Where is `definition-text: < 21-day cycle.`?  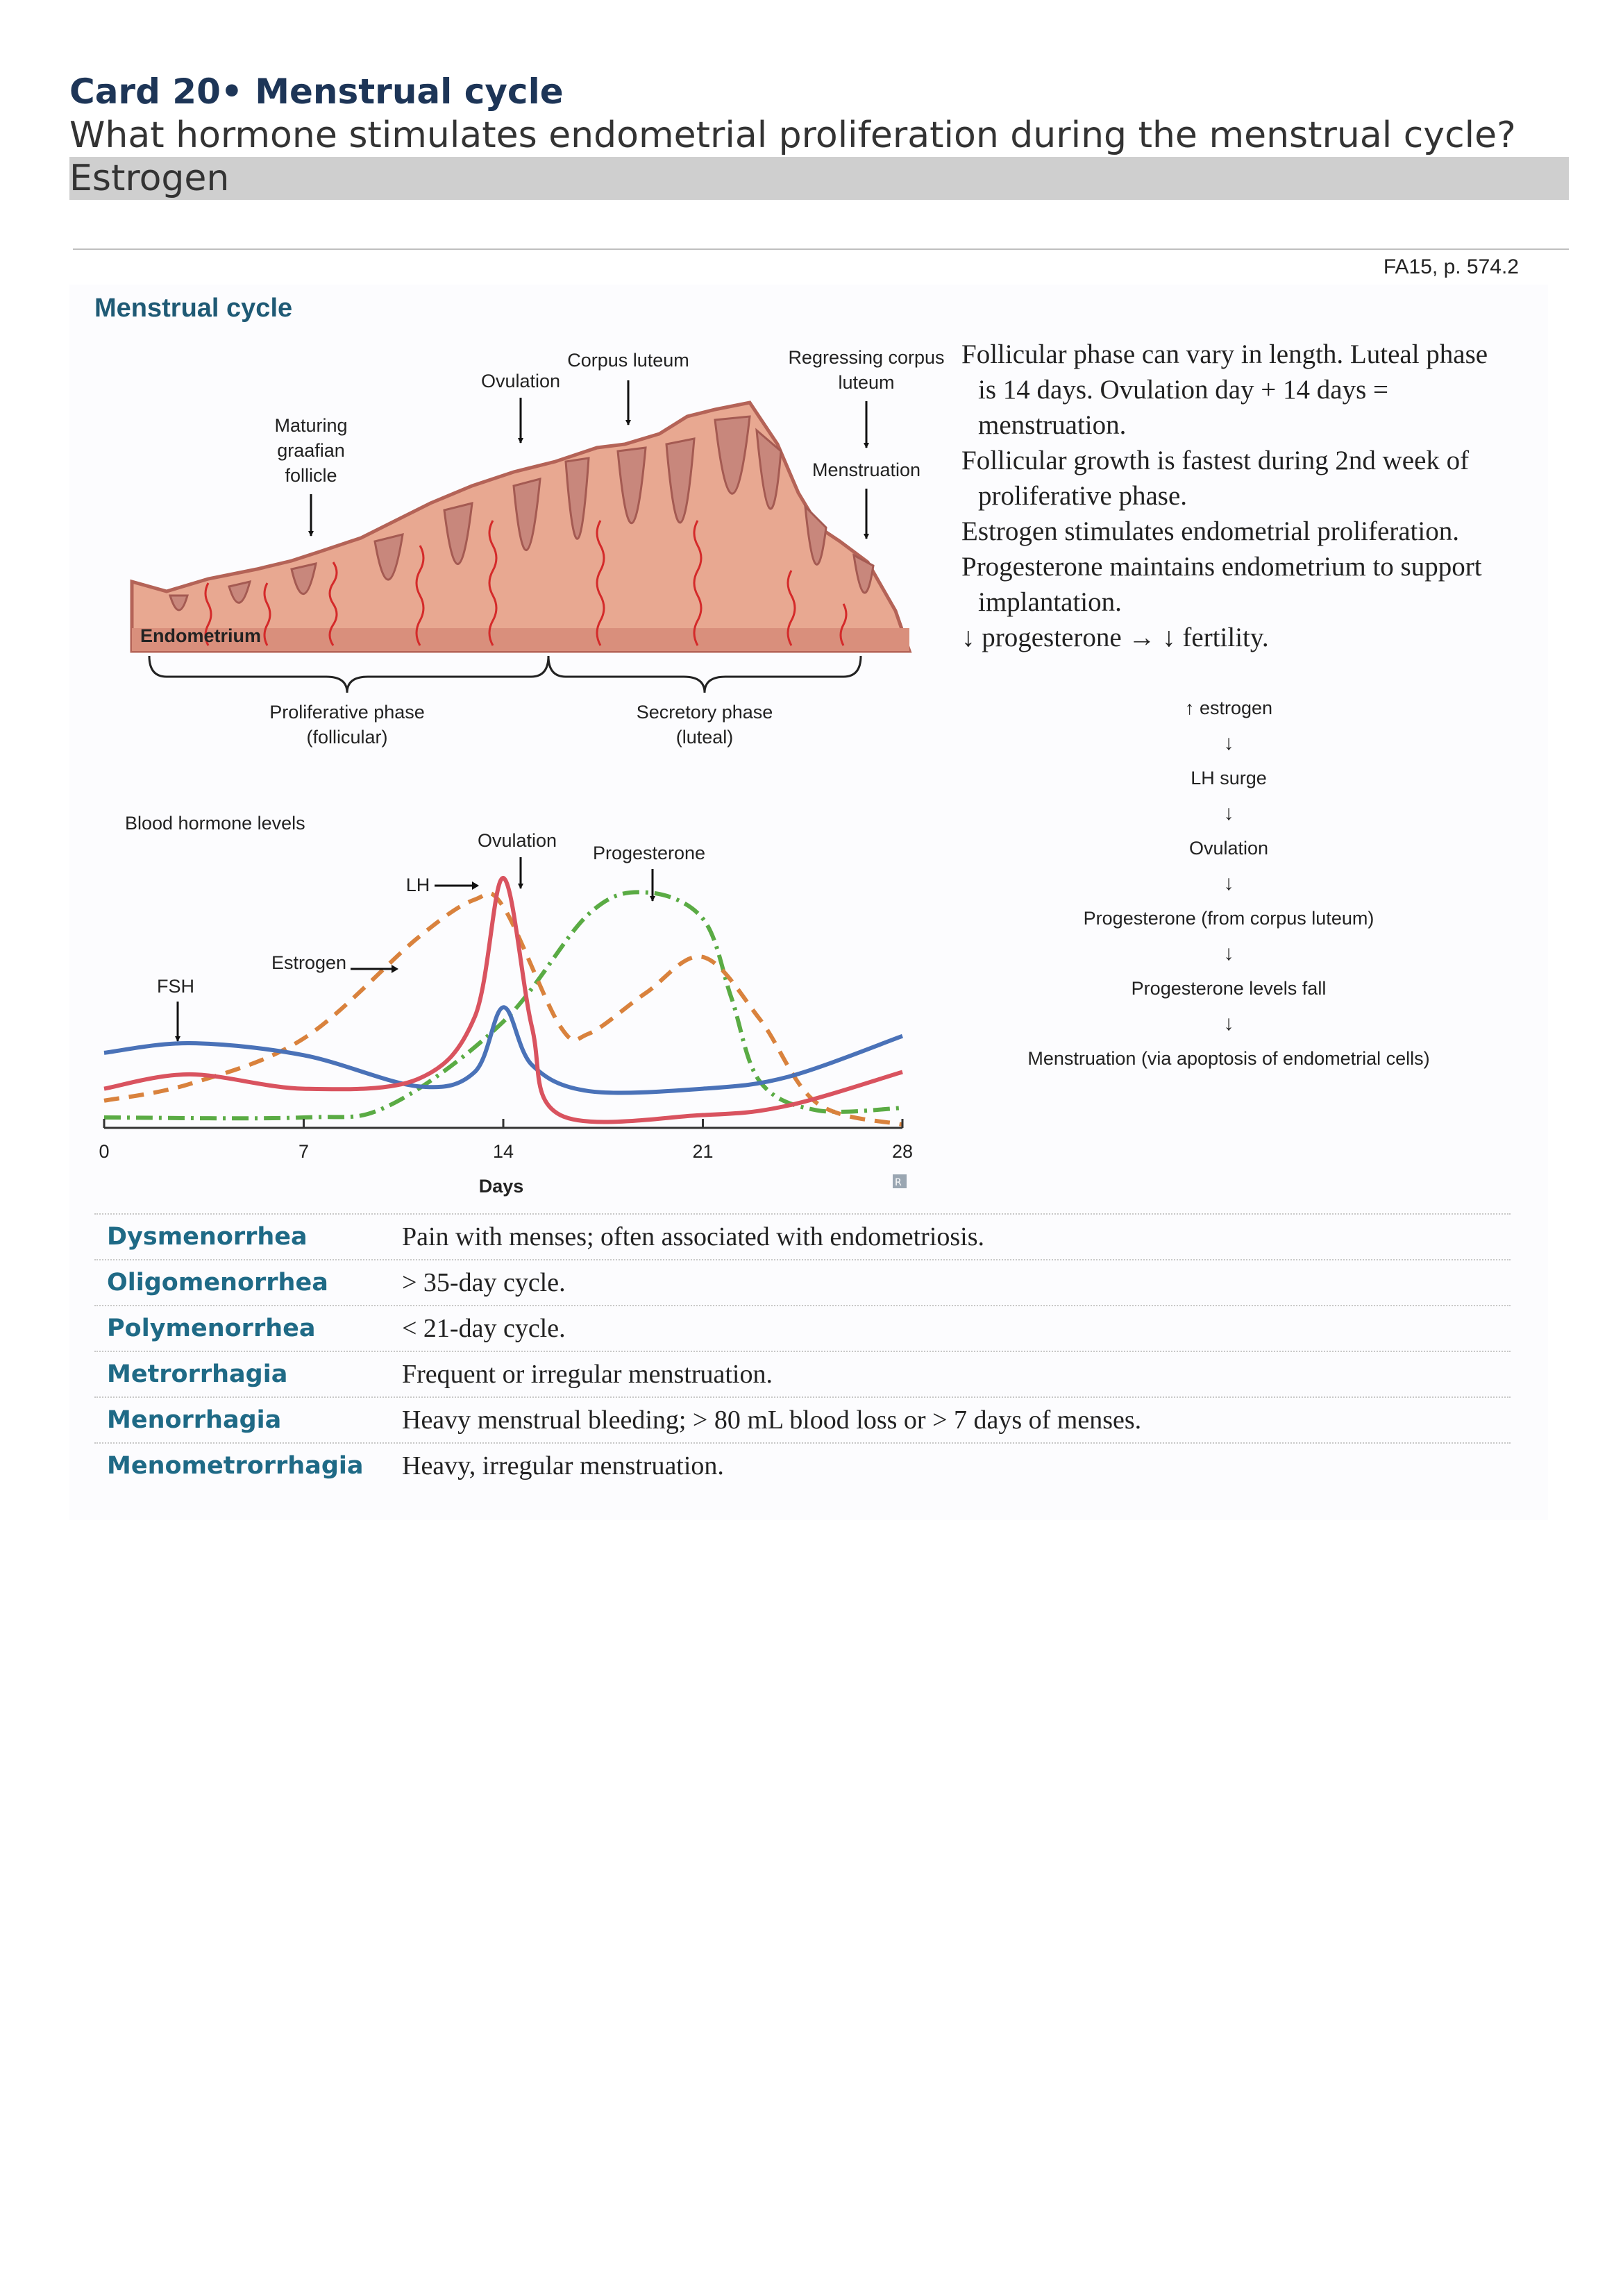 definition-text: < 21-day cycle. is located at coordinates (484, 1328).